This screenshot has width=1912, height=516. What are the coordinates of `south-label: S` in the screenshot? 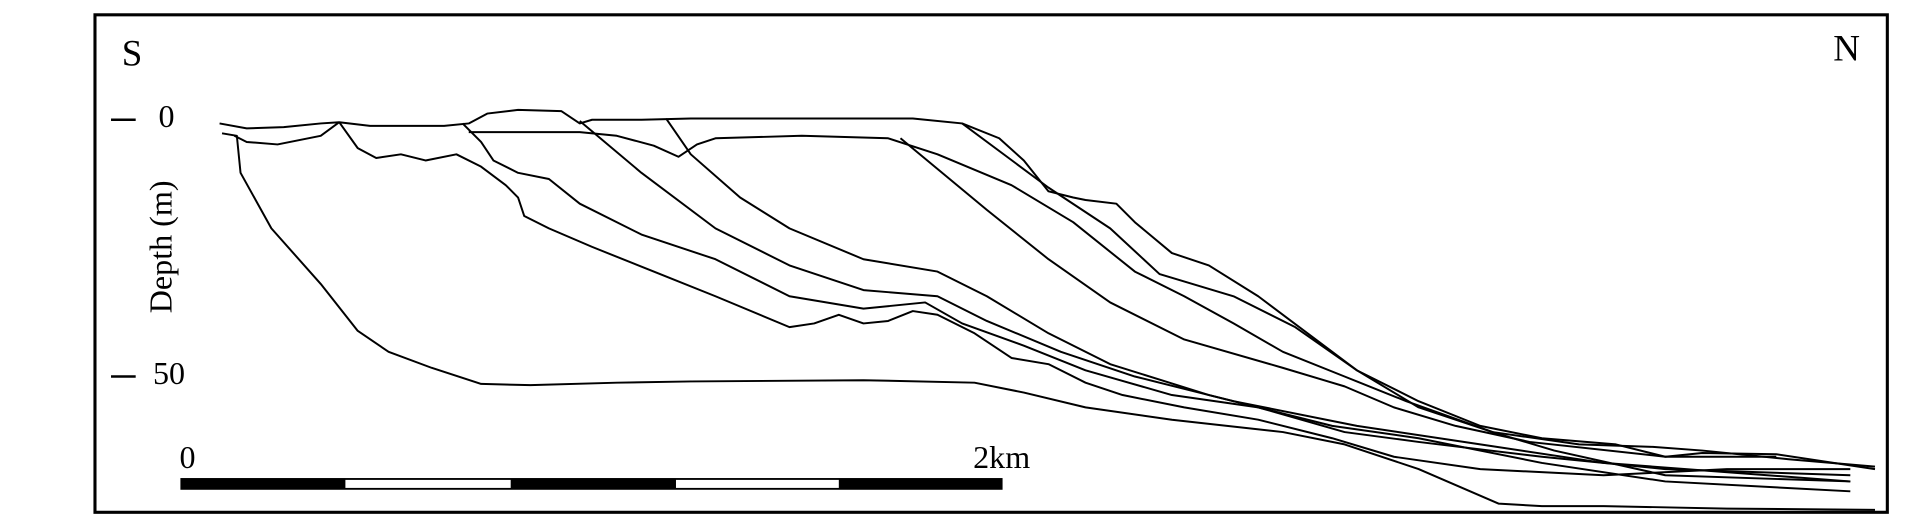 It's located at (132, 53).